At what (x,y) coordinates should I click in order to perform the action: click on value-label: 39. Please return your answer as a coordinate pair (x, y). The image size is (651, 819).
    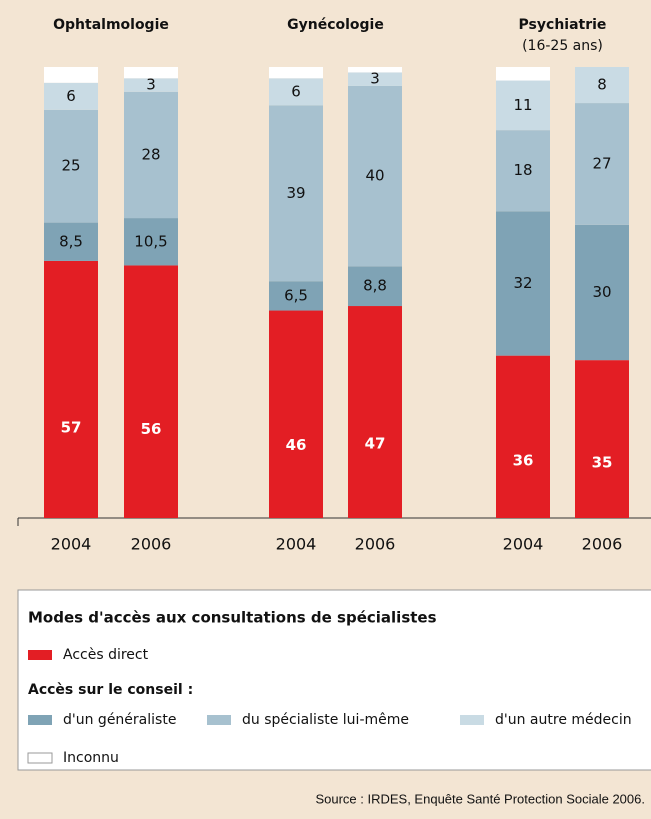
    Looking at the image, I should click on (295, 193).